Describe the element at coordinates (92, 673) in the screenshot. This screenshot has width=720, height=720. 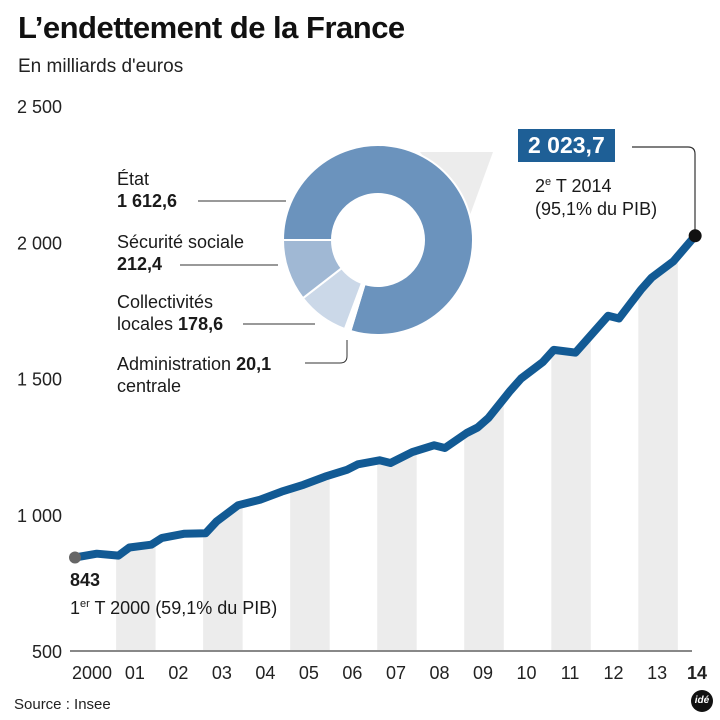
I see `x-tick-label: 2000` at that location.